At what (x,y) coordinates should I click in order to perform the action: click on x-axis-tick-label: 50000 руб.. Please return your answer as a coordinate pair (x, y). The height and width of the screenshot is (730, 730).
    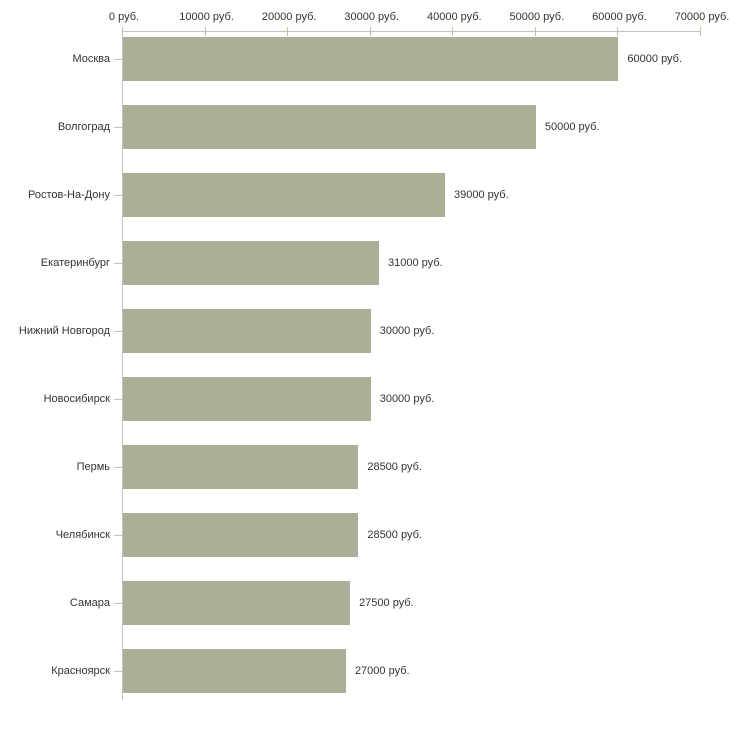
    Looking at the image, I should click on (537, 17).